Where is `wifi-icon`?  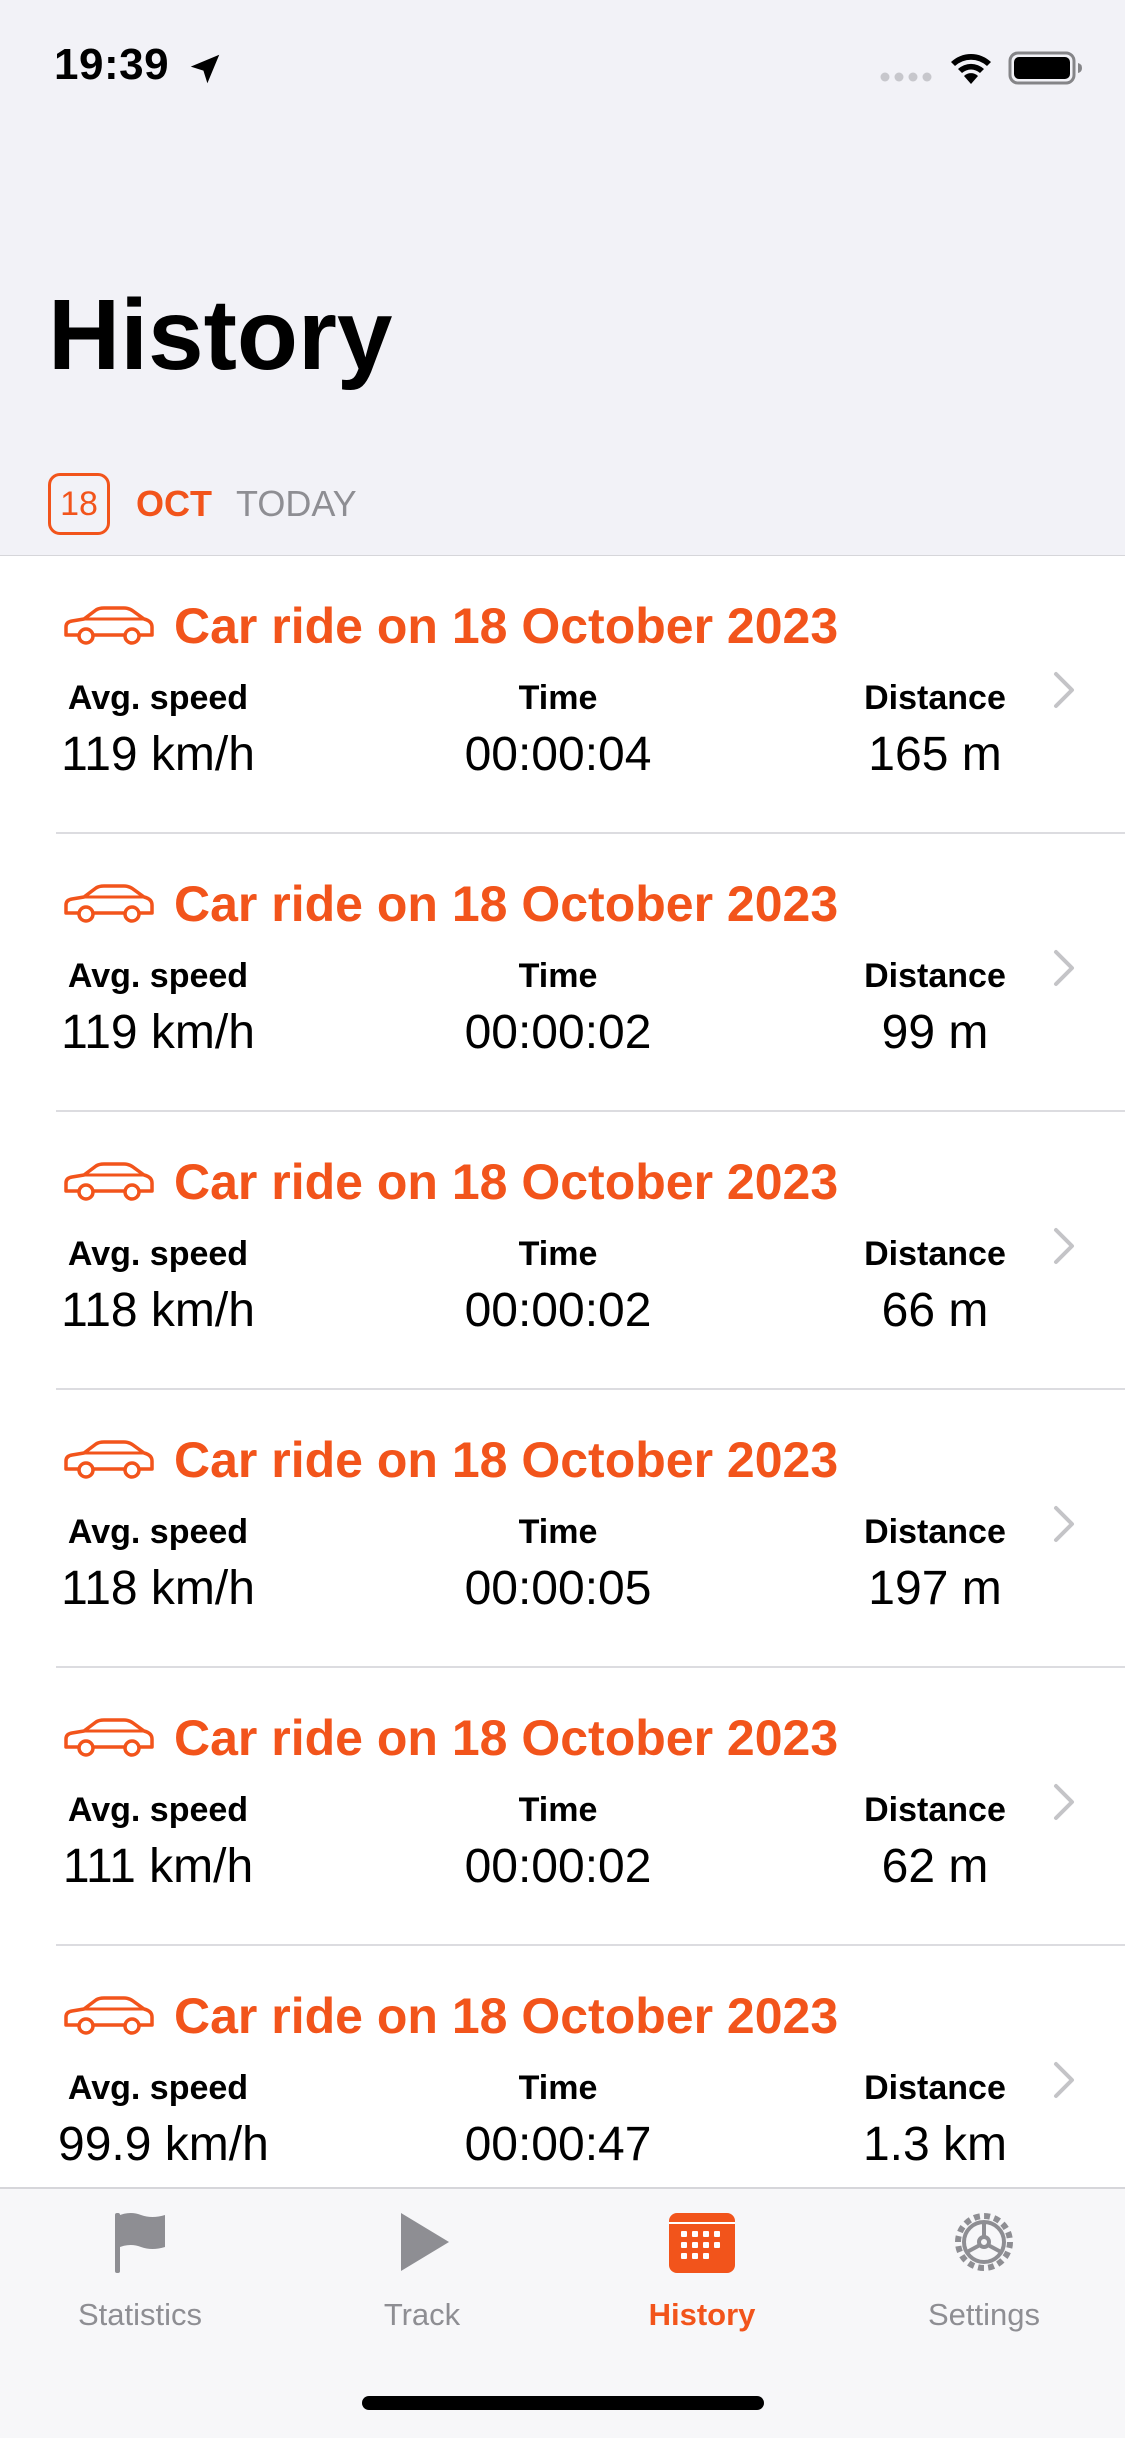
wifi-icon is located at coordinates (971, 69).